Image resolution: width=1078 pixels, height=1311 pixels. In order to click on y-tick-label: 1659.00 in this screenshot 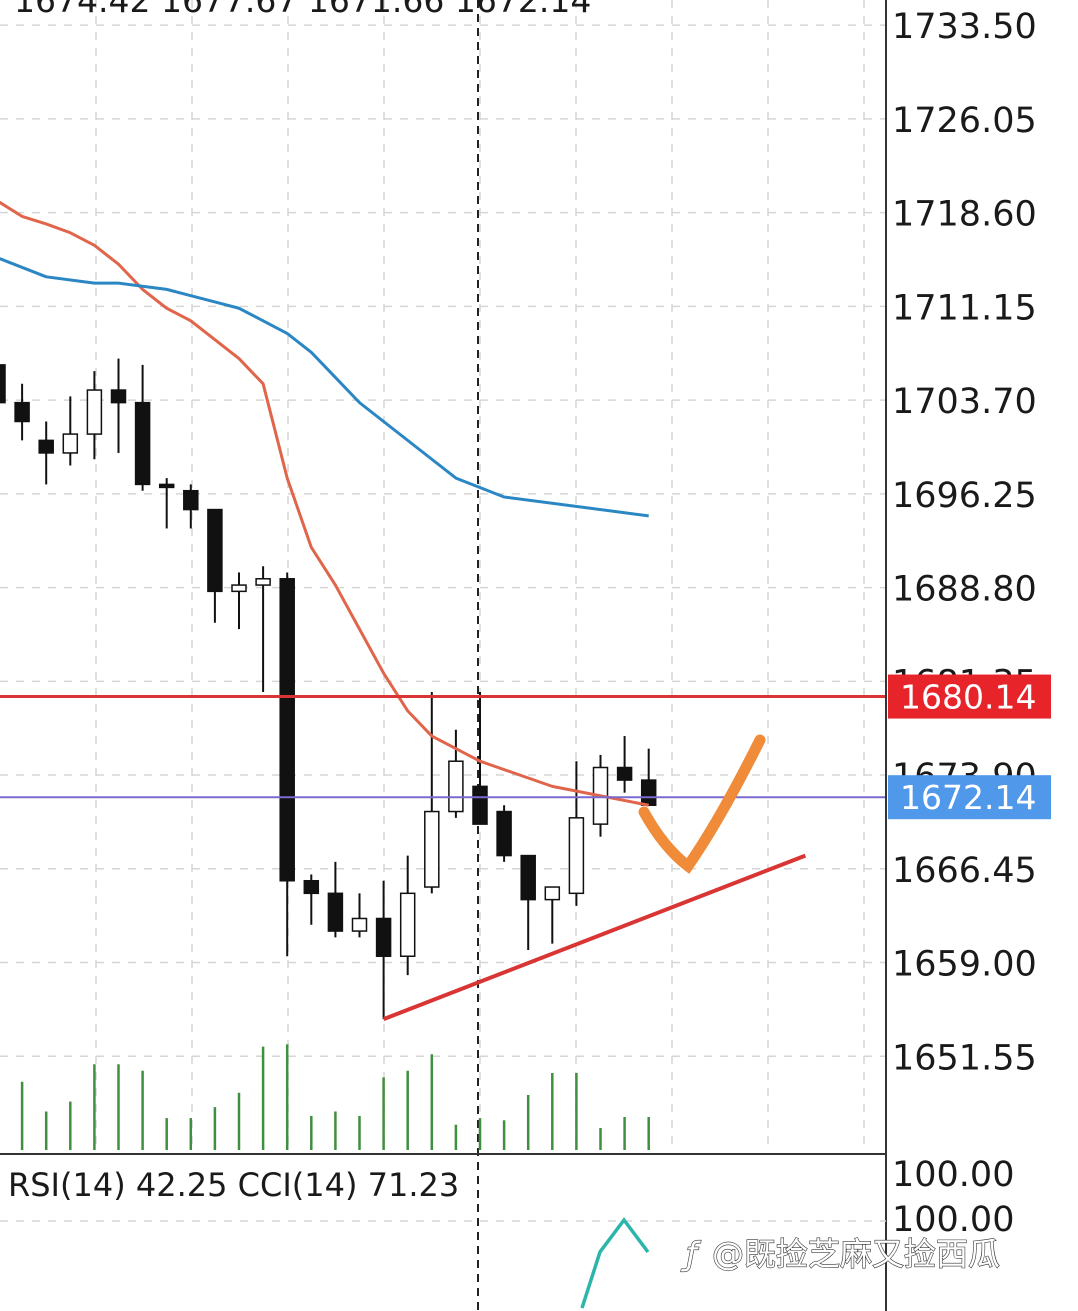, I will do `click(964, 965)`.